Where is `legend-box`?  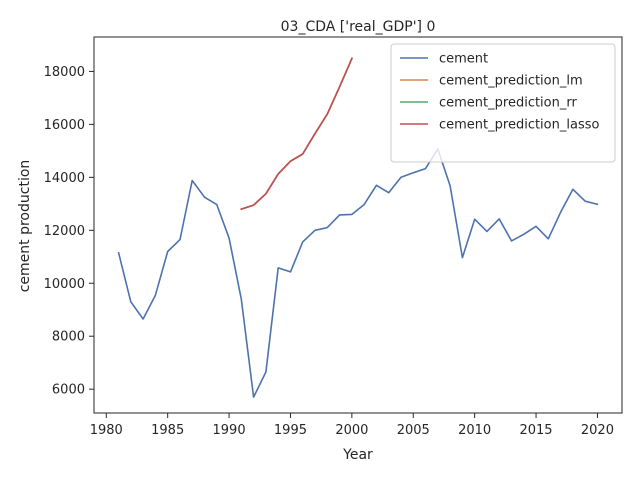 legend-box is located at coordinates (503, 103).